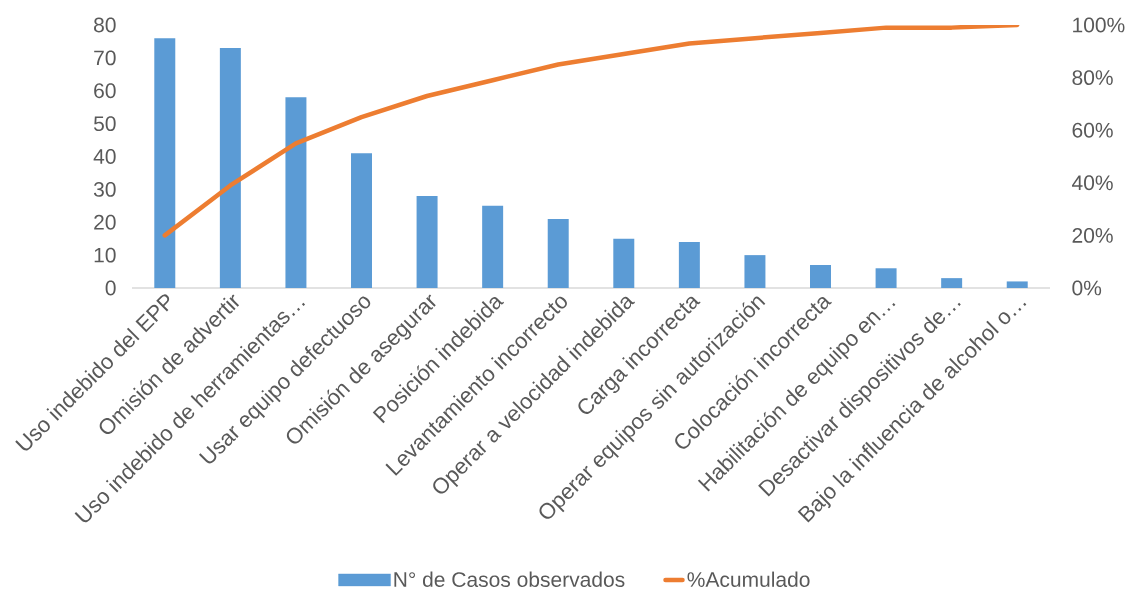  Describe the element at coordinates (1099, 25) in the screenshot. I see `y2-tick-label: 100%` at that location.